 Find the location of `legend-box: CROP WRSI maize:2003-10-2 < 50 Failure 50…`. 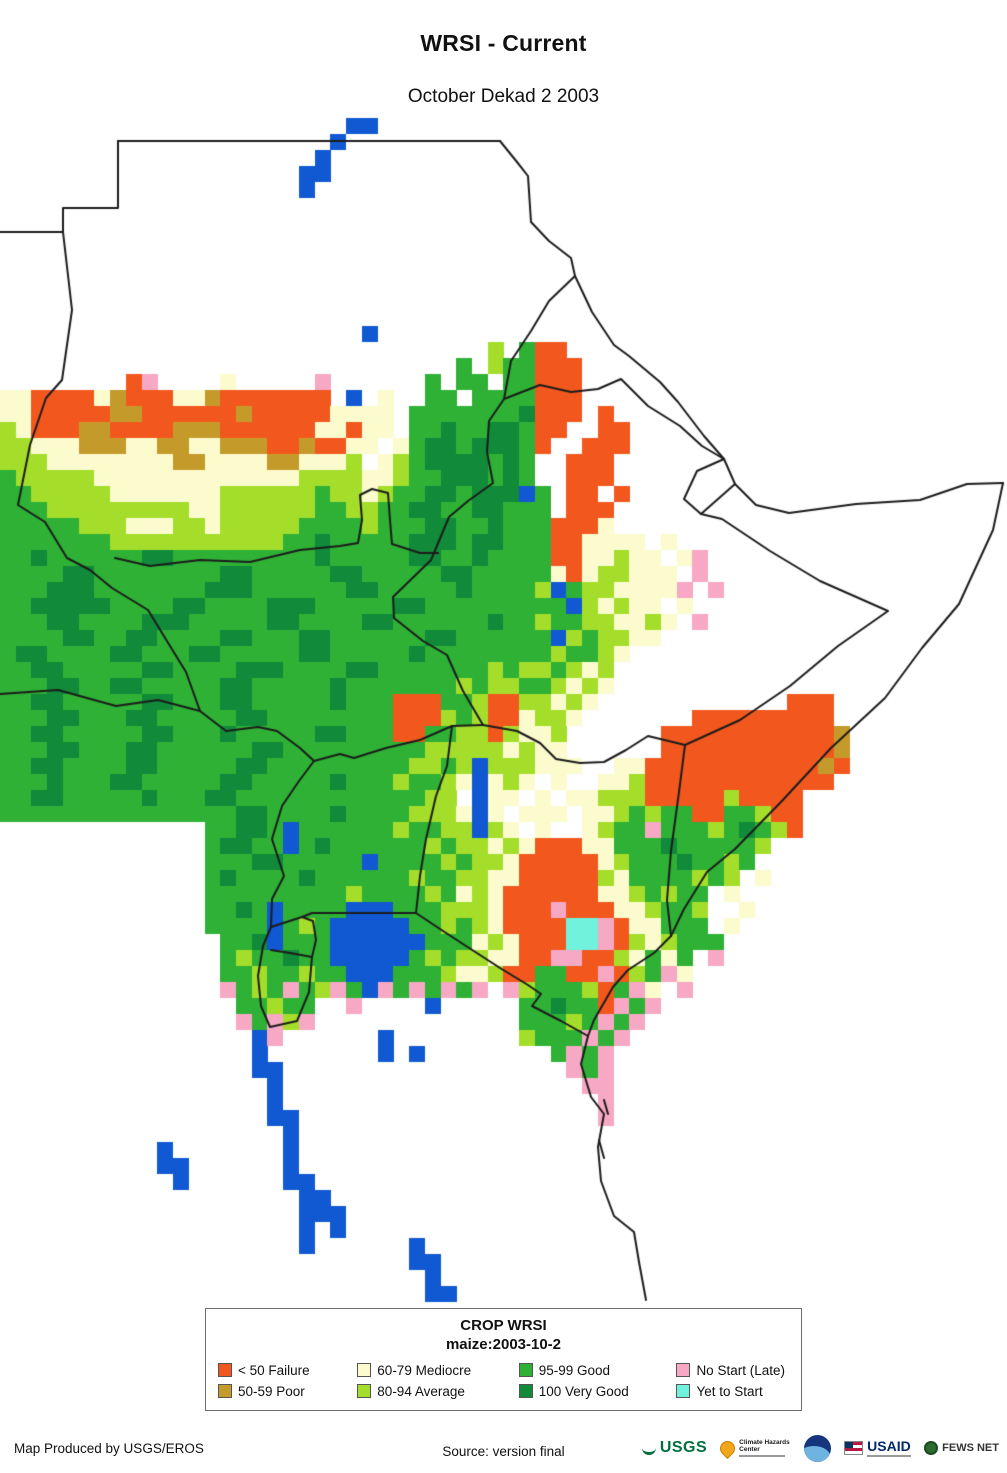

legend-box: CROP WRSI maize:2003-10-2 < 50 Failure 50… is located at coordinates (503, 1359).